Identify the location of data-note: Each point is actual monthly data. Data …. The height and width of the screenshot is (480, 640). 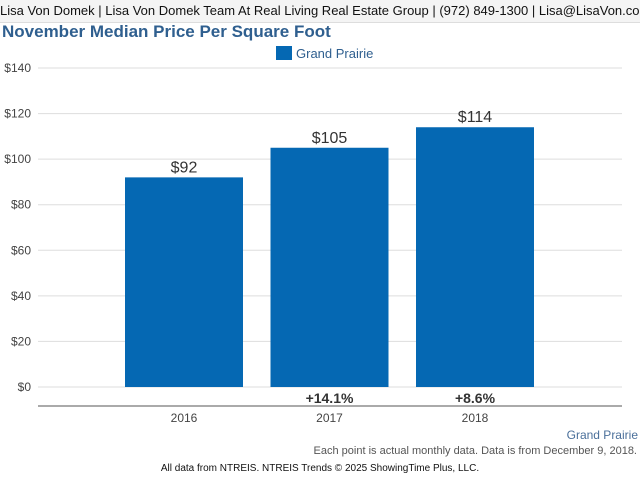
(475, 451).